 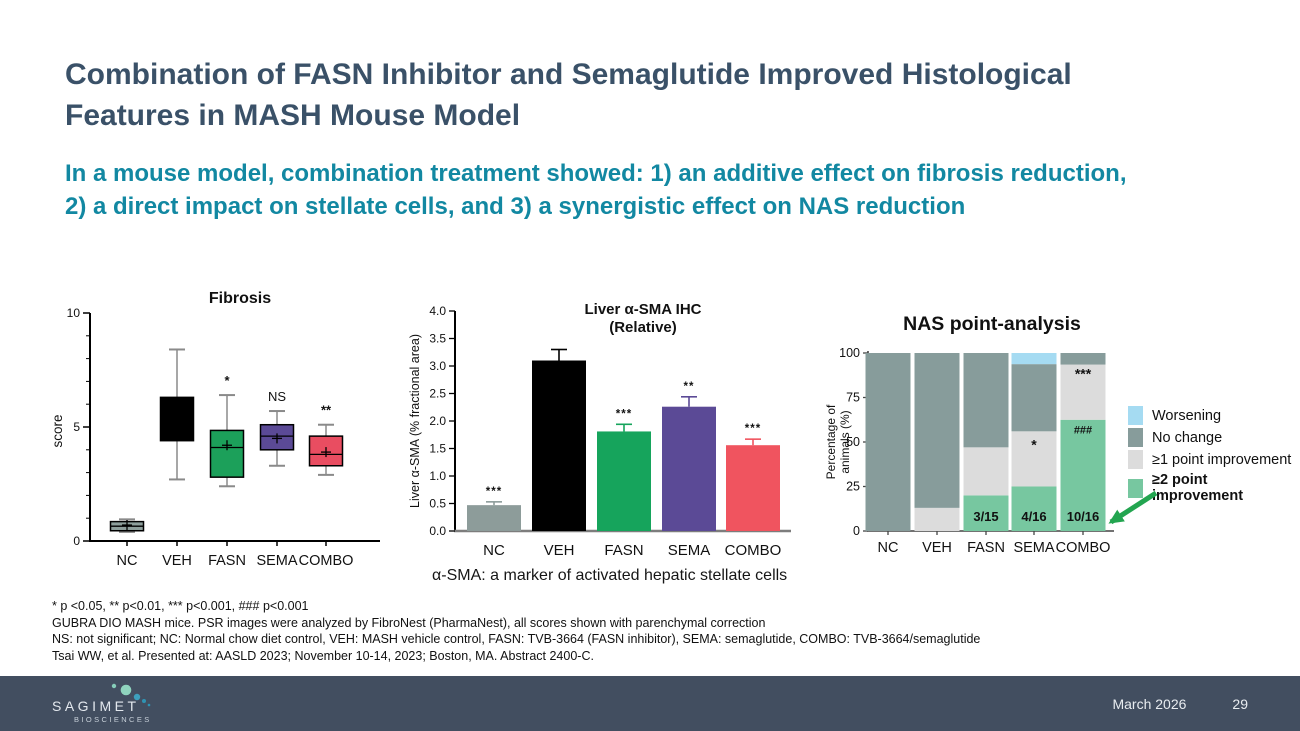 I want to click on legend-label: Worsening, so click(x=1187, y=415).